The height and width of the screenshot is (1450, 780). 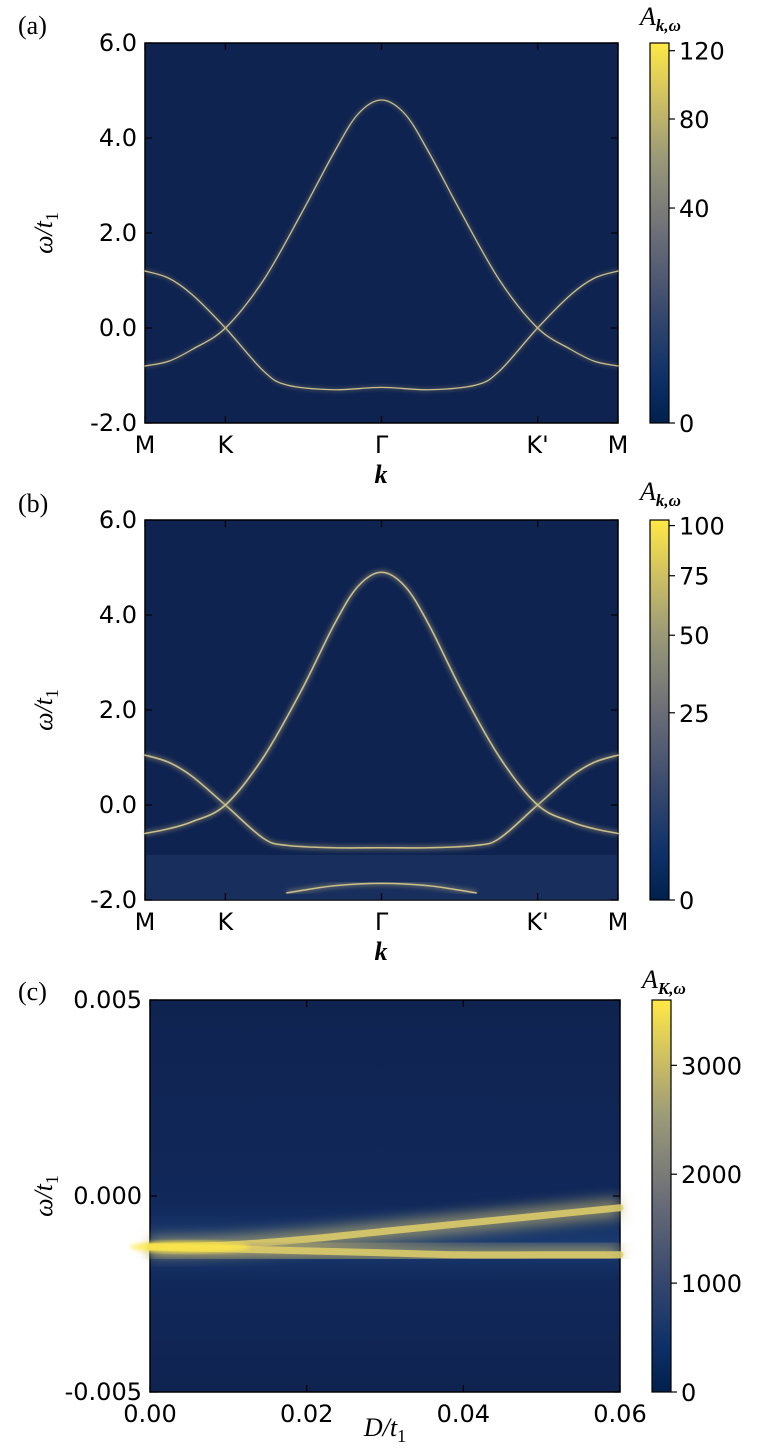 I want to click on colorbar-label-a: Ak,ω, so click(x=659, y=18).